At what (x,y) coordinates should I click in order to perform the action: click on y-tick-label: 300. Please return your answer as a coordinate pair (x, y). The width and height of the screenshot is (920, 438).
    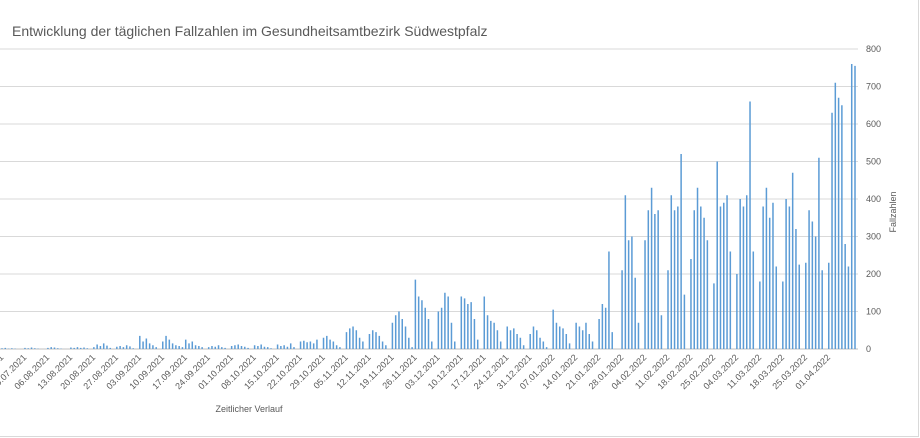
    Looking at the image, I should click on (873, 237).